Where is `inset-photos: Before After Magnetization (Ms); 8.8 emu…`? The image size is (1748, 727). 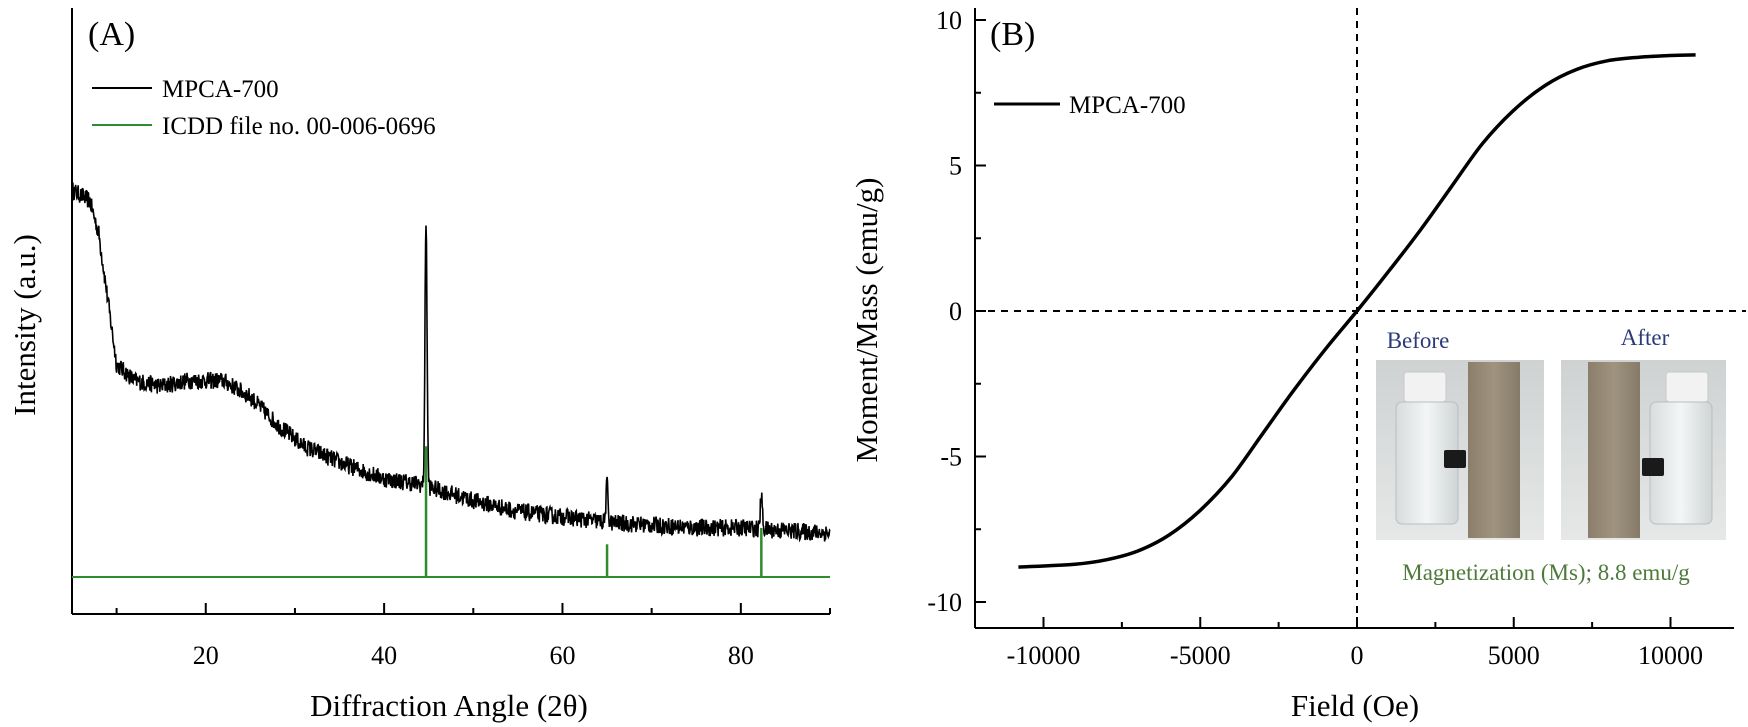 inset-photos: Before After Magnetization (Ms); 8.8 emu… is located at coordinates (1551, 455).